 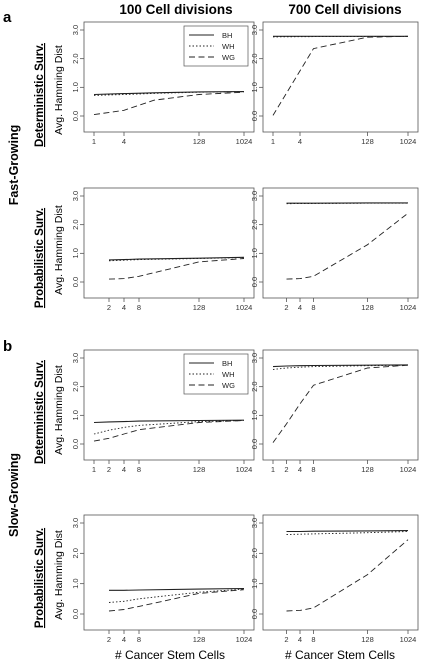 What do you see at coordinates (175, 9) in the screenshot?
I see `column-title-left: 100 Cell divisions` at bounding box center [175, 9].